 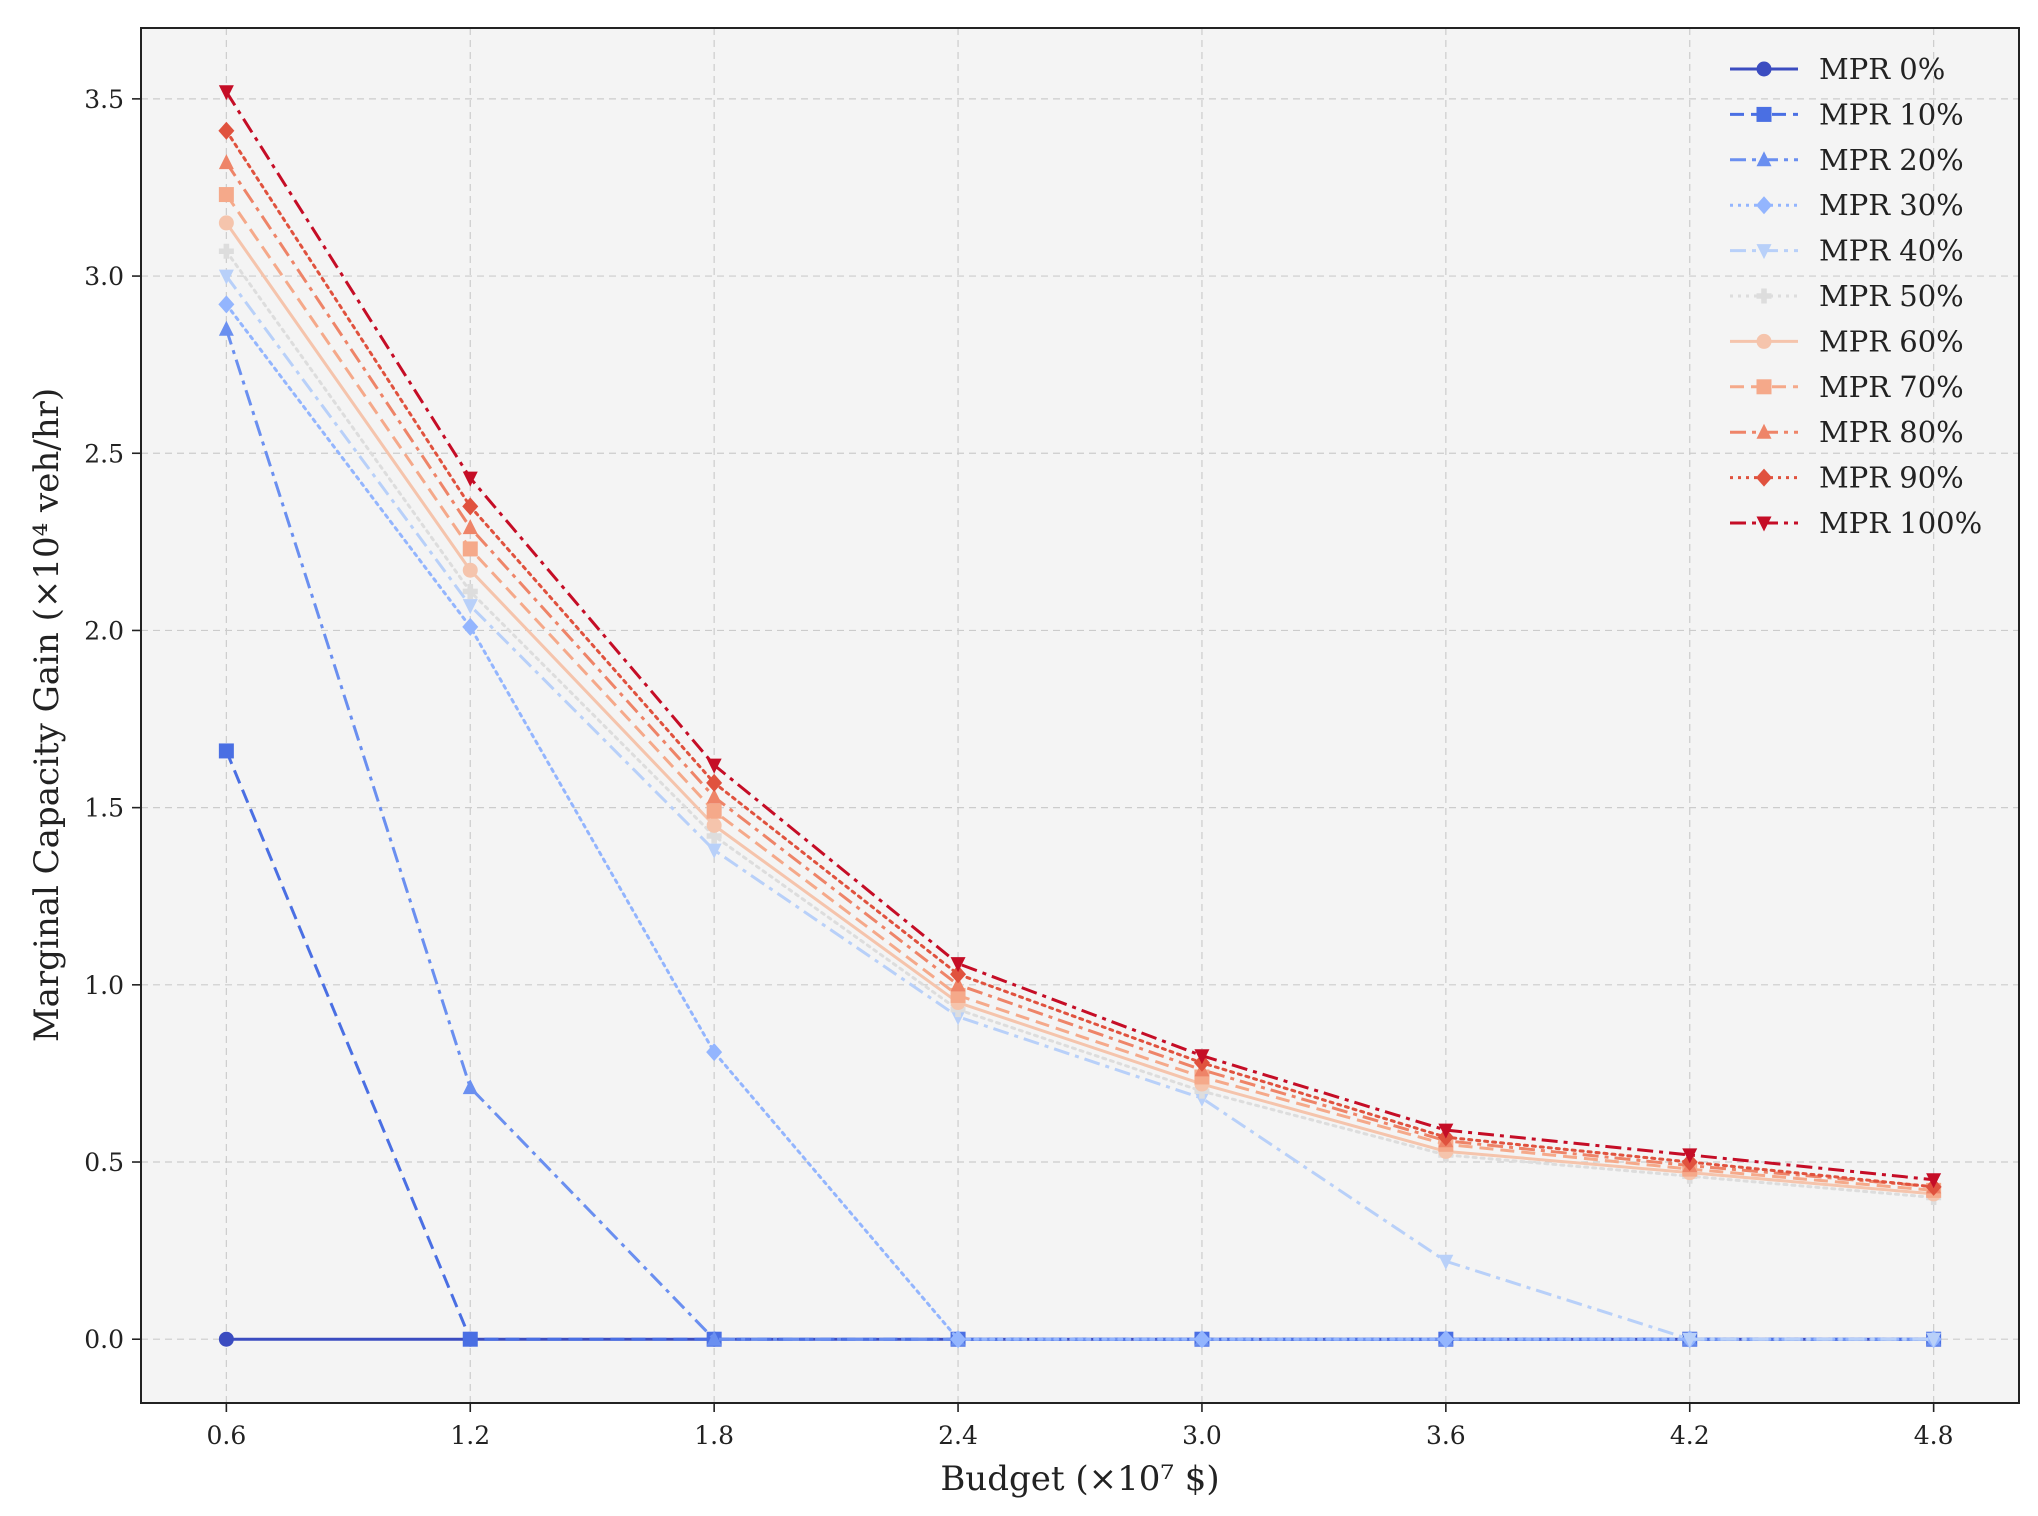 What do you see at coordinates (1891, 114) in the screenshot?
I see `legend-label: MPR 10%` at bounding box center [1891, 114].